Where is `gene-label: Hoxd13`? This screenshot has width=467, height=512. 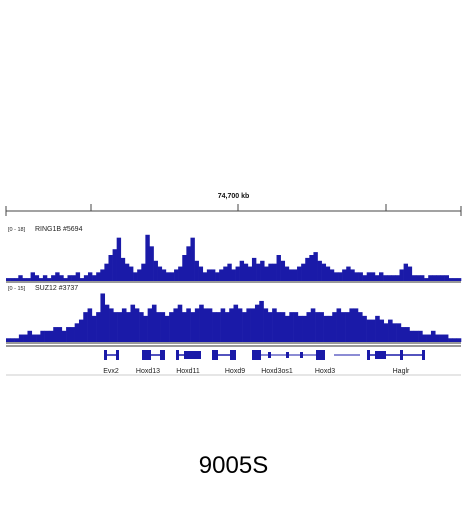
gene-label: Hoxd13 is located at coordinates (148, 371).